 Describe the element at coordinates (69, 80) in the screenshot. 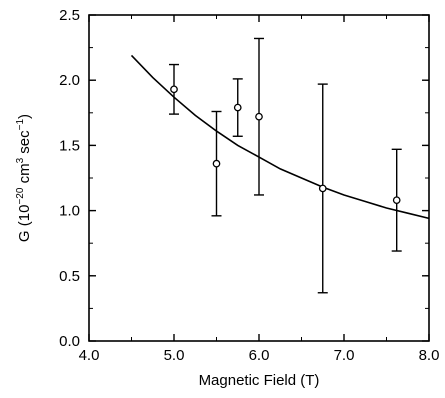

I see `y-tick-label: 2.0` at that location.